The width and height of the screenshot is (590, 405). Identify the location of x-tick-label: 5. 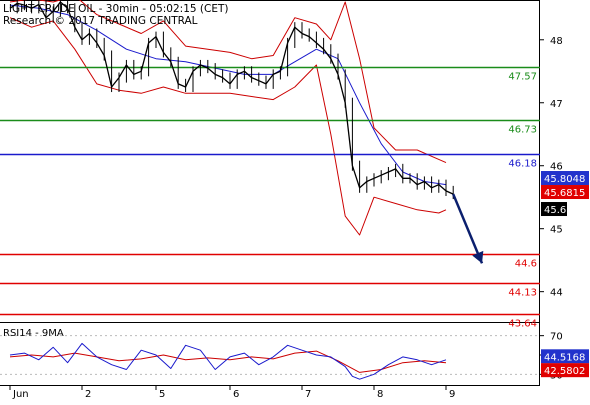
(162, 394).